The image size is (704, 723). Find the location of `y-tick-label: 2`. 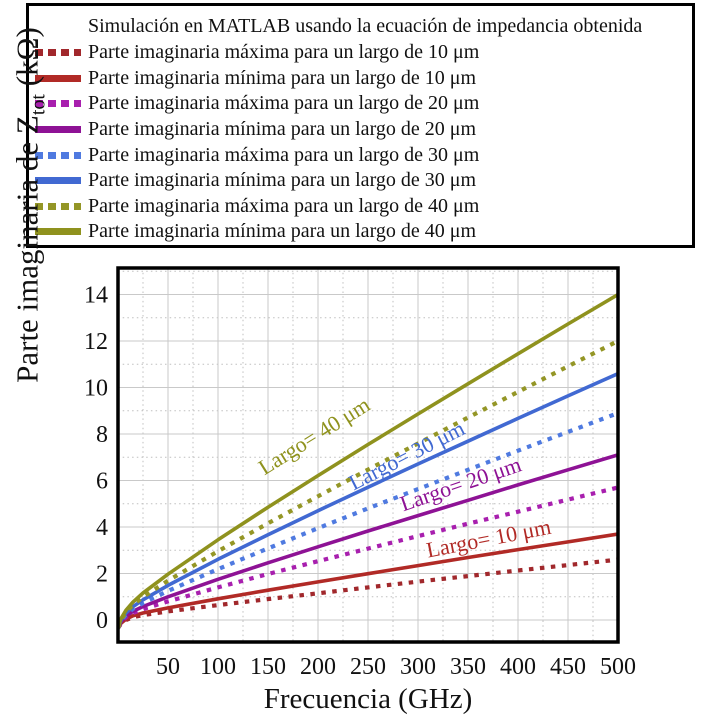

y-tick-label: 2 is located at coordinates (102, 575).